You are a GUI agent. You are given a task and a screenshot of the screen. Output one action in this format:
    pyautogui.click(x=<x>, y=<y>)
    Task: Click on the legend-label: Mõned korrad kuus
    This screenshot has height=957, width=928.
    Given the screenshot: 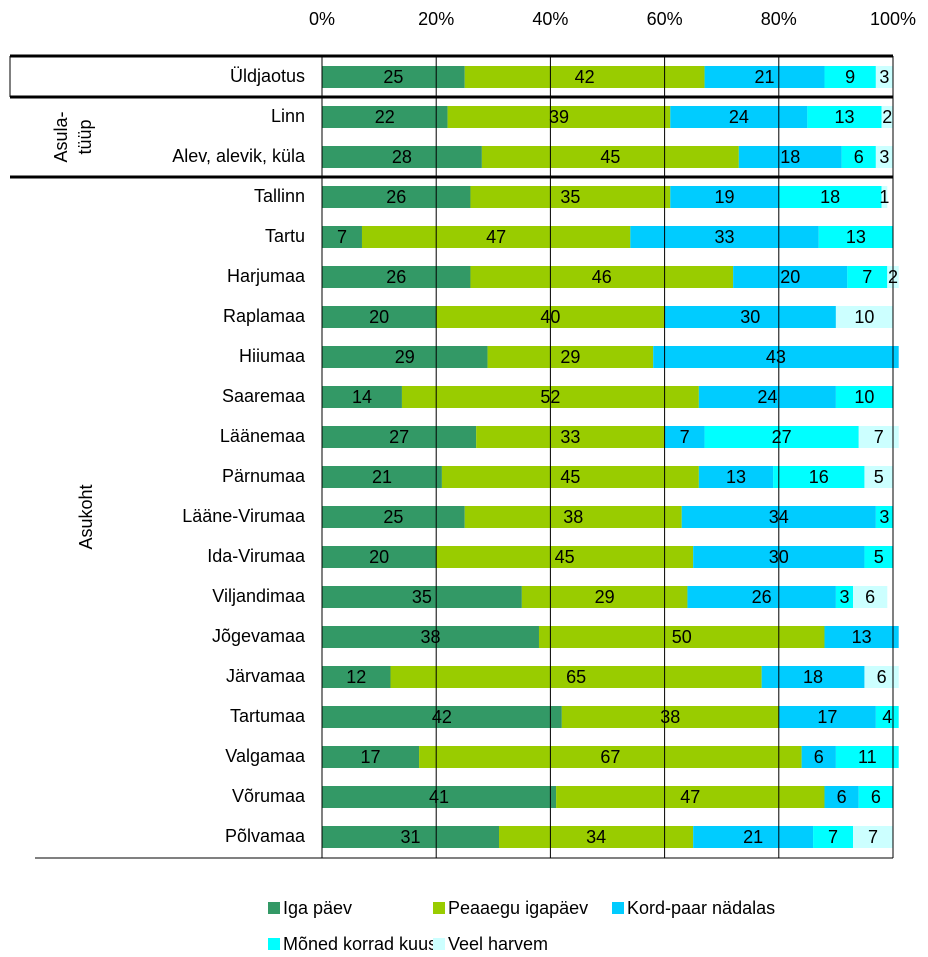 What is the action you would take?
    pyautogui.click(x=360, y=944)
    